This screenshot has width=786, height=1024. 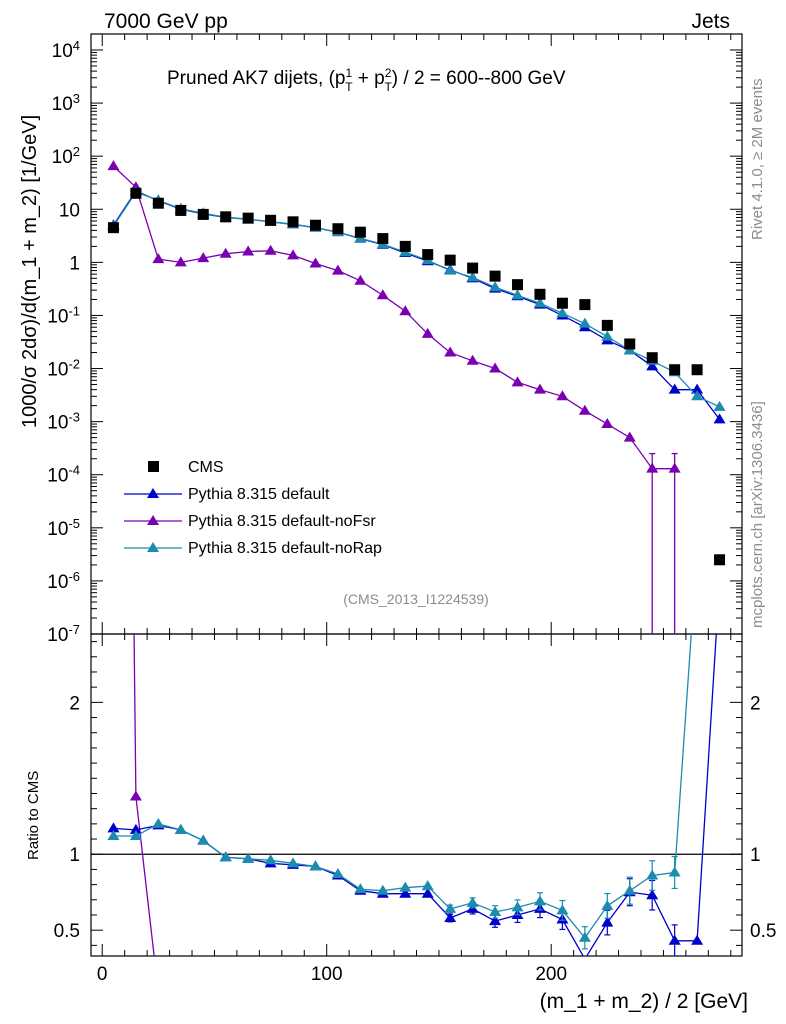 I want to click on y-tick-label: 10³, so click(x=66, y=103).